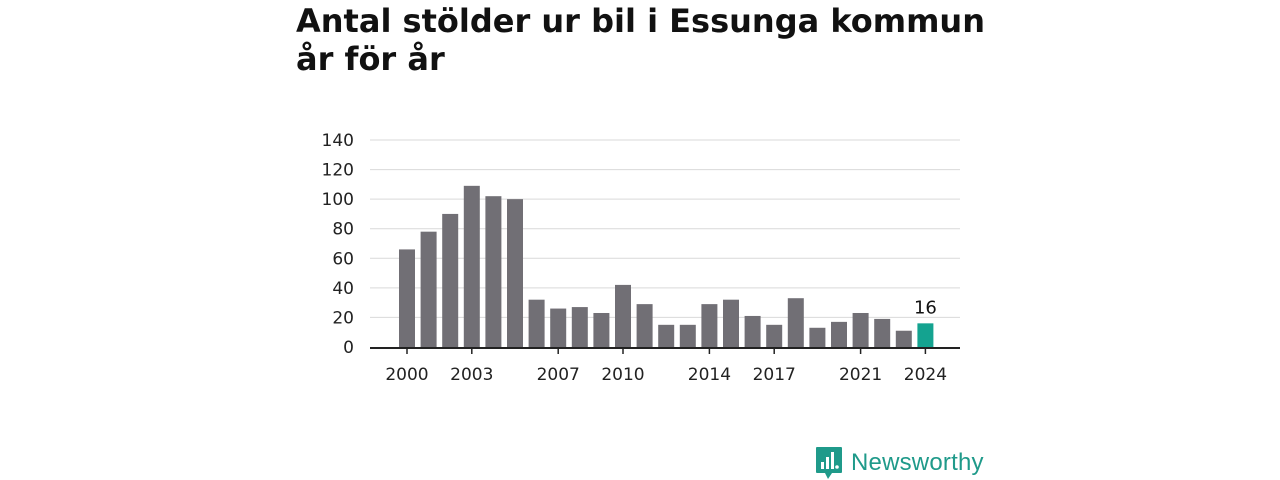 The width and height of the screenshot is (1280, 480). What do you see at coordinates (601, 329) in the screenshot?
I see `bar-2009` at bounding box center [601, 329].